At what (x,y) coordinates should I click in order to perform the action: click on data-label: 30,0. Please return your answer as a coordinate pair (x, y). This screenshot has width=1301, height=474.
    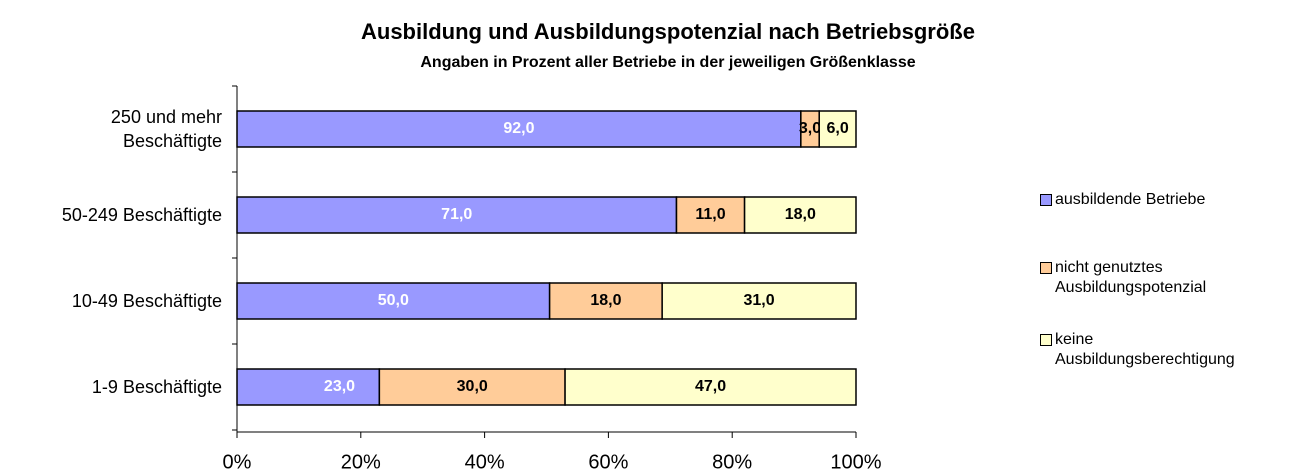
    Looking at the image, I should click on (472, 386).